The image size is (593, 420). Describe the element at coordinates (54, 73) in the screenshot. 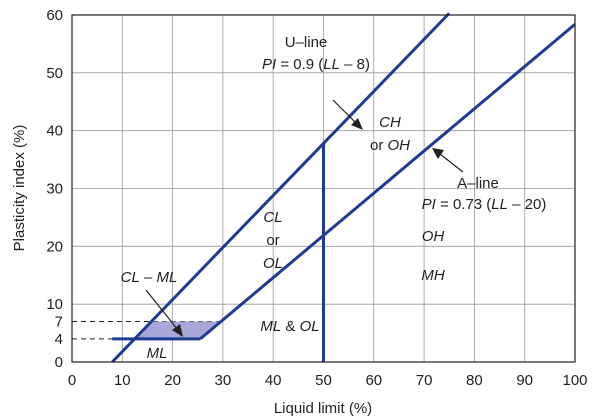

I see `y-tick-label: 50` at that location.